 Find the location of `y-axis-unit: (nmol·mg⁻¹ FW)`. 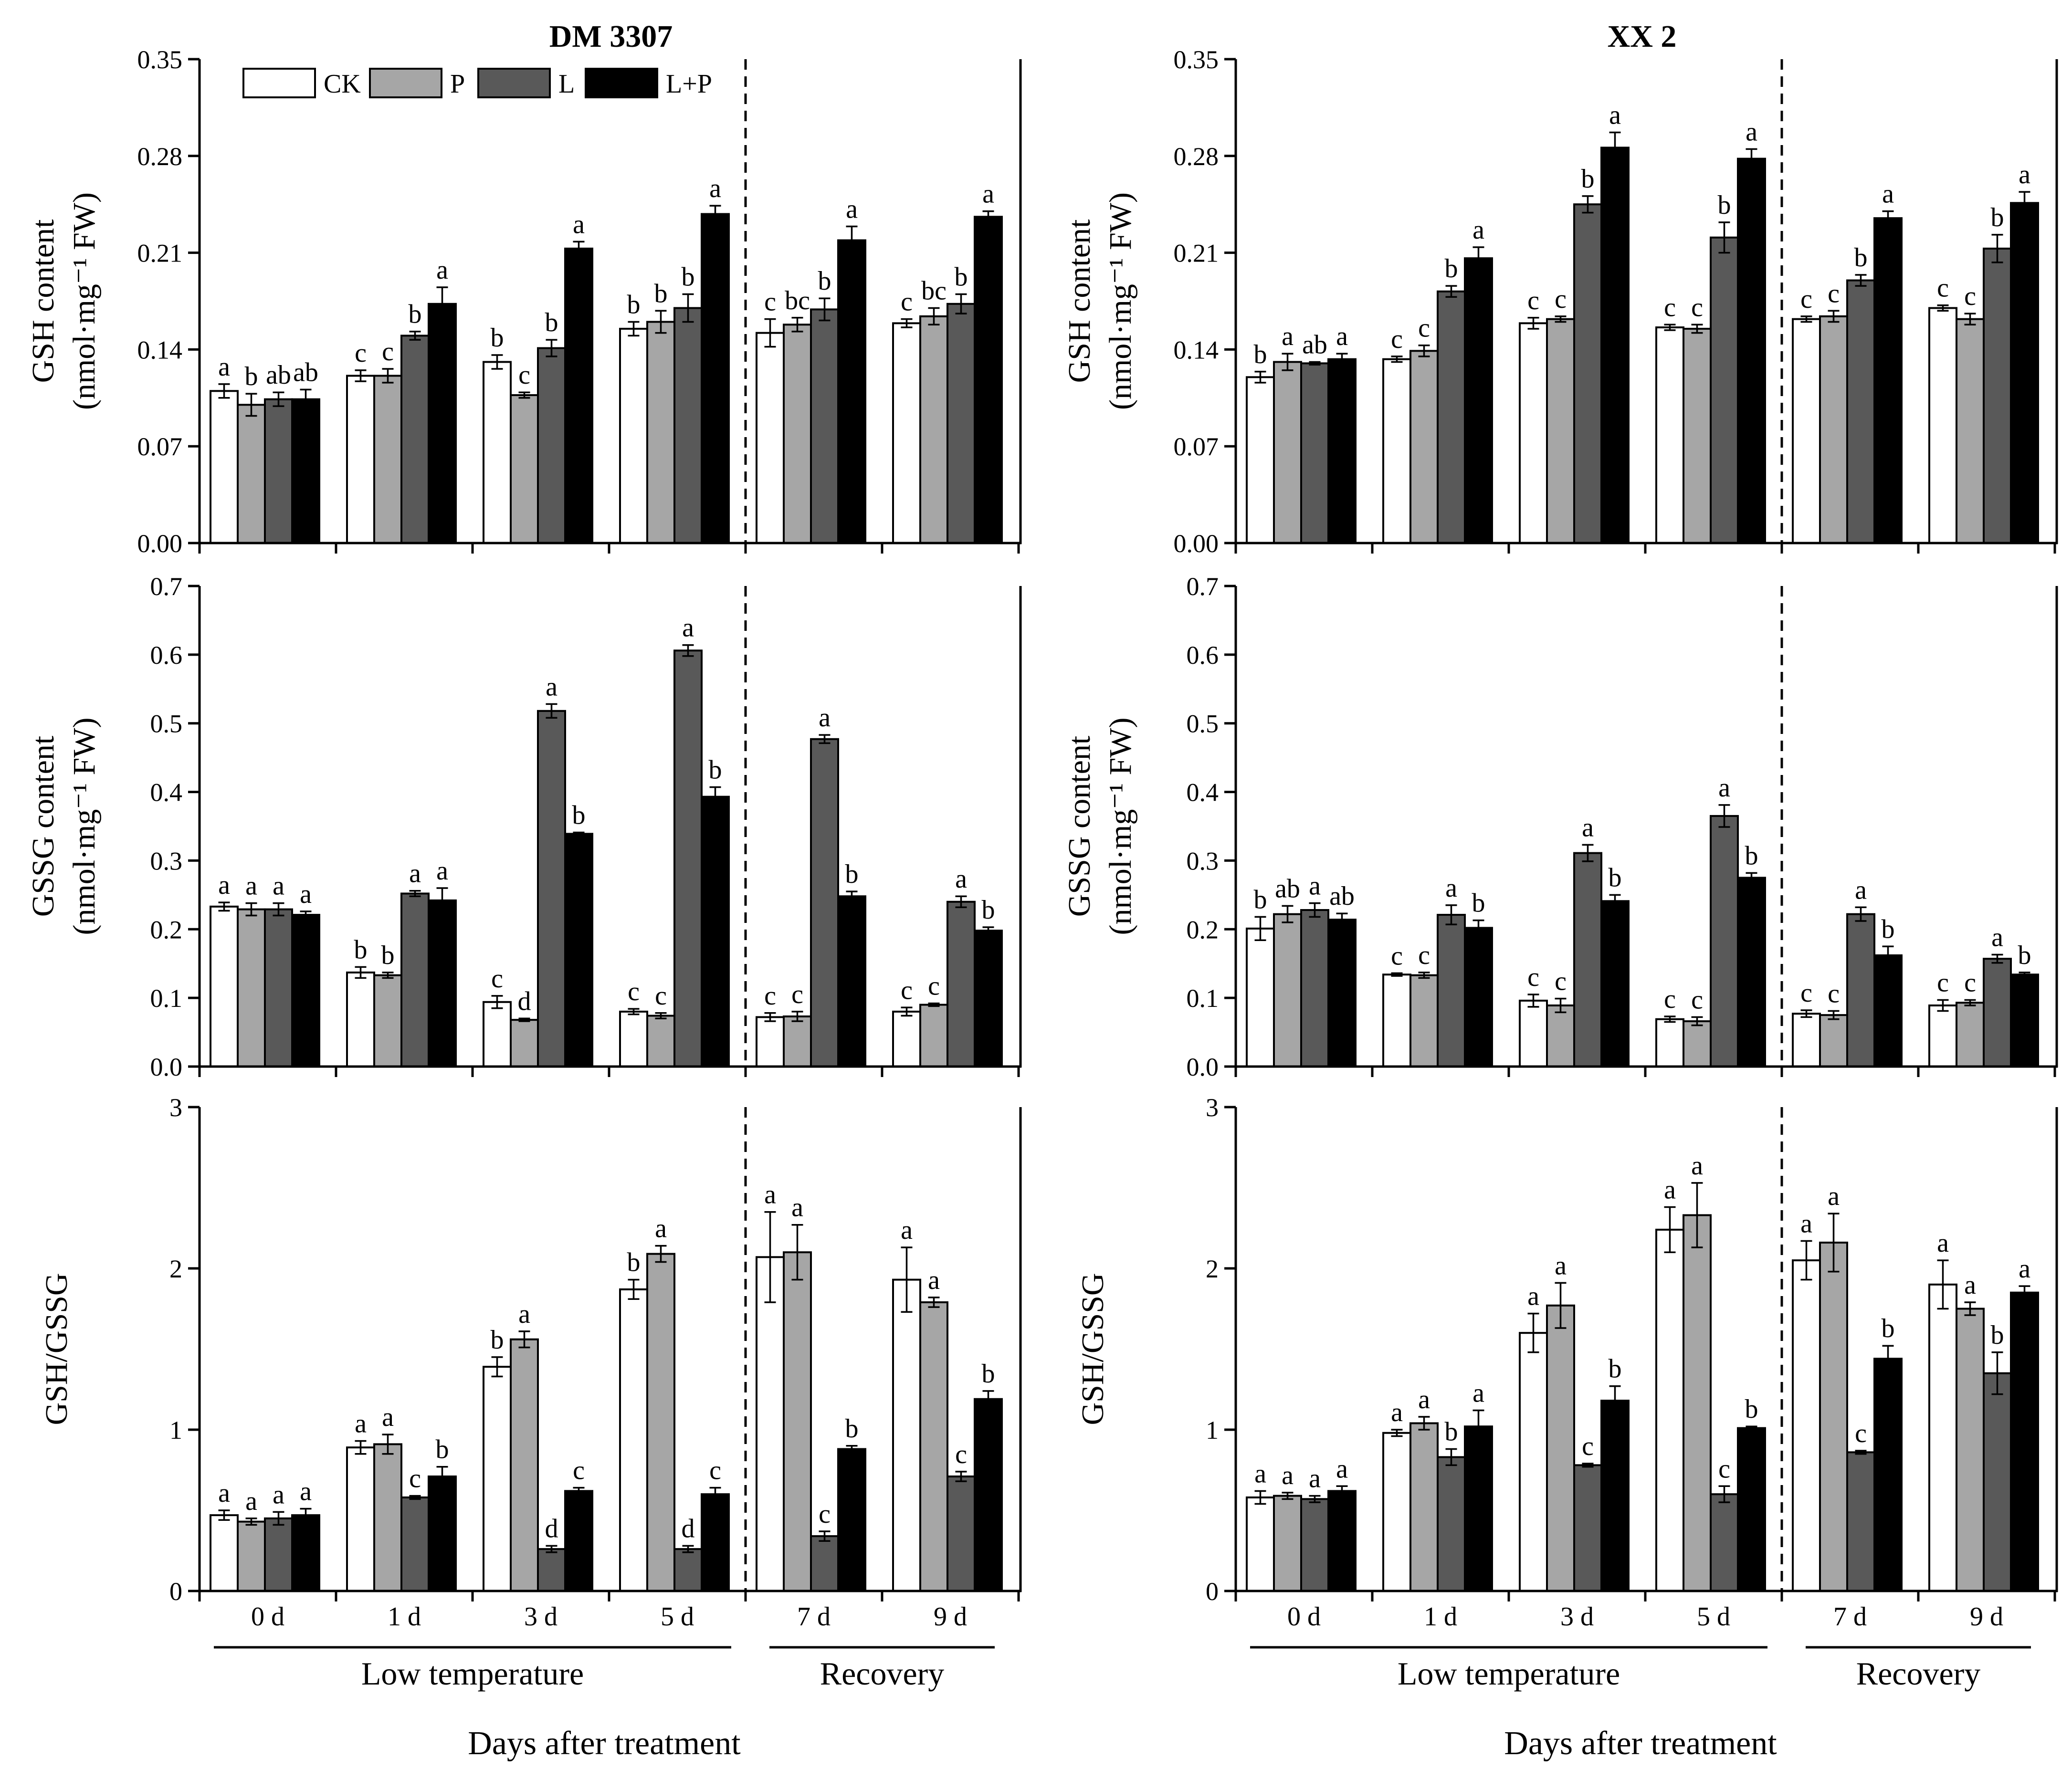

y-axis-unit: (nmol·mg⁻¹ FW) is located at coordinates (84, 301).